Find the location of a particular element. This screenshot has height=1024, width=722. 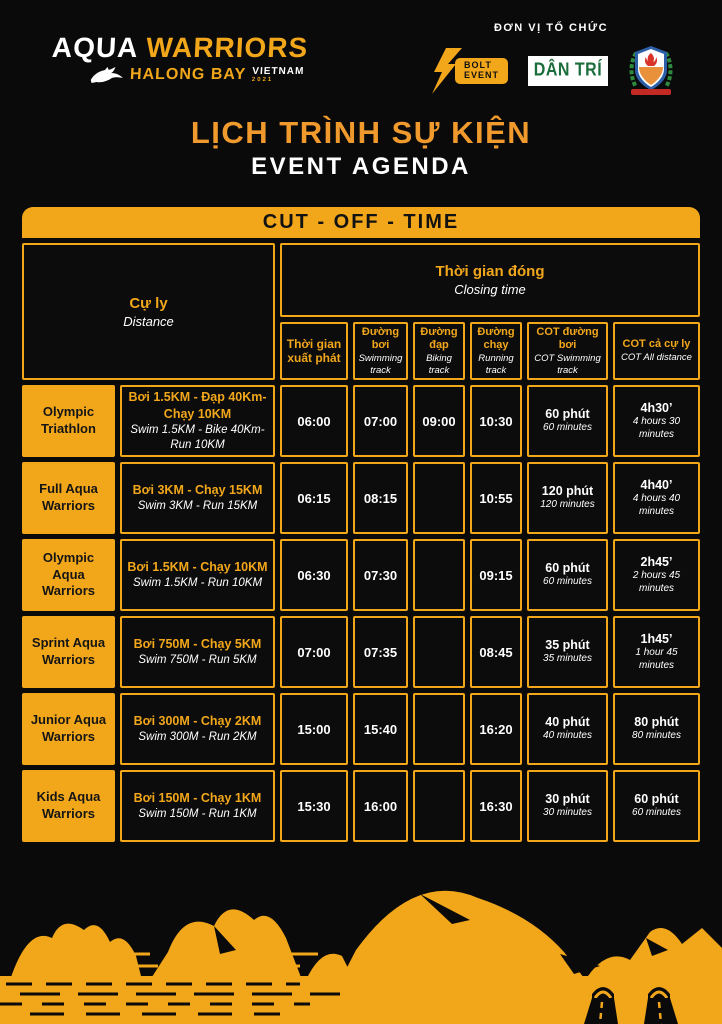

subheader-cot-swimming: COT đường bơi COT Swimming track is located at coordinates (567, 351).